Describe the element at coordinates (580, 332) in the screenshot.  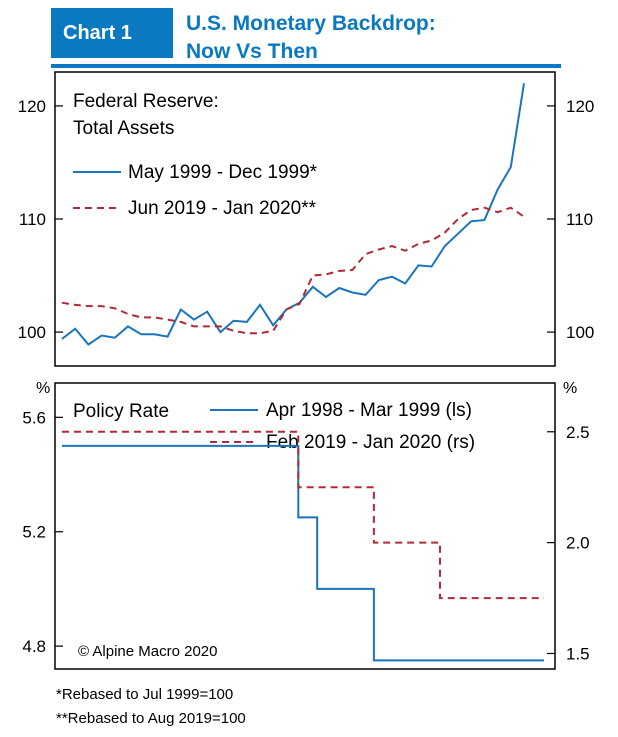
I see `assets-right-tick-label: 100` at that location.